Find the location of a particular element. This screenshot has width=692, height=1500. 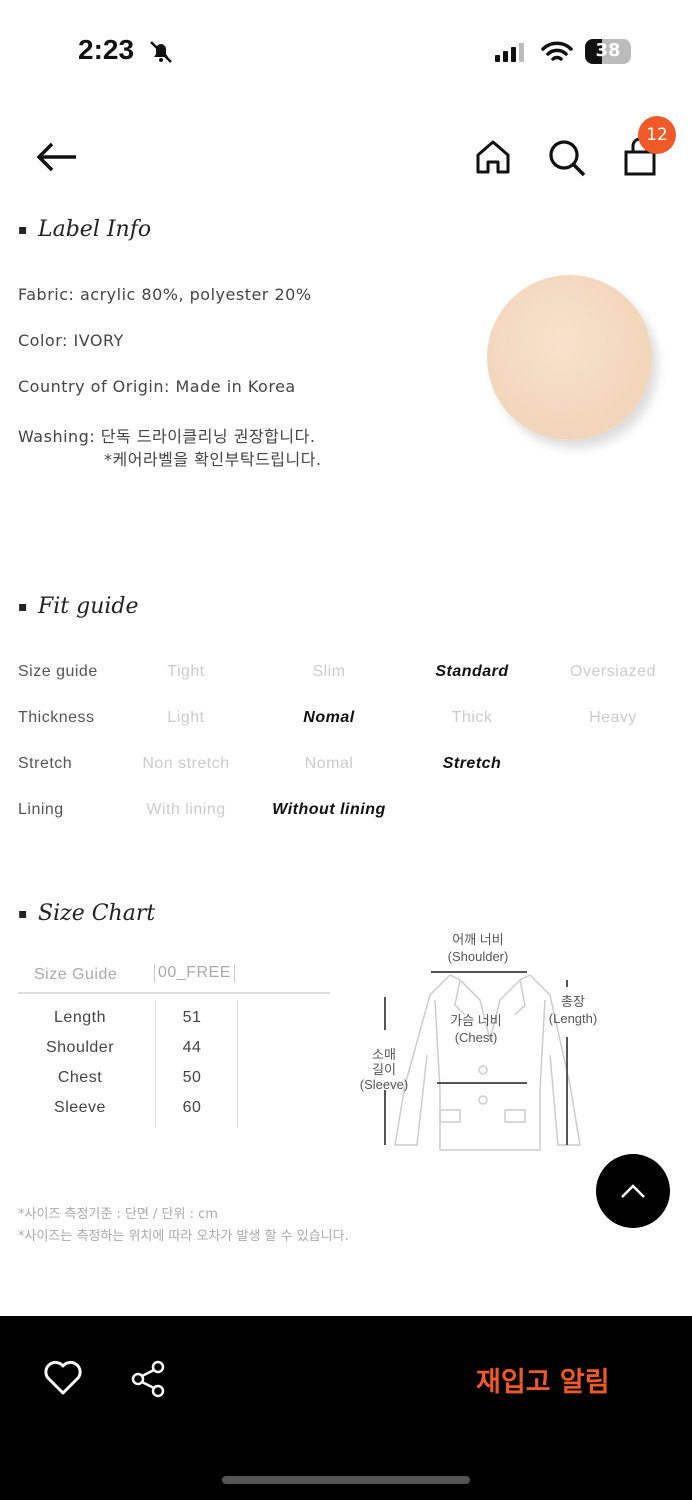

washing-text: Washing: 단독 드라이클리닝 권장합니다. is located at coordinates (167, 436).